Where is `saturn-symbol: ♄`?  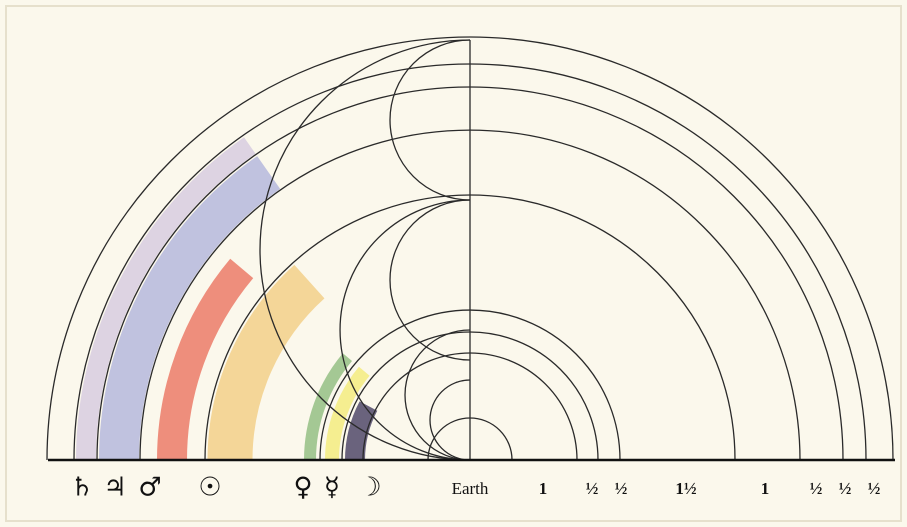
saturn-symbol: ♄ is located at coordinates (81, 488).